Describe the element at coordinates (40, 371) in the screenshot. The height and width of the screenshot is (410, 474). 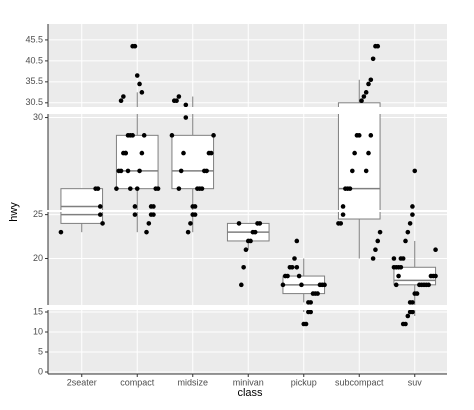
I see `y-tick-label: 0` at that location.